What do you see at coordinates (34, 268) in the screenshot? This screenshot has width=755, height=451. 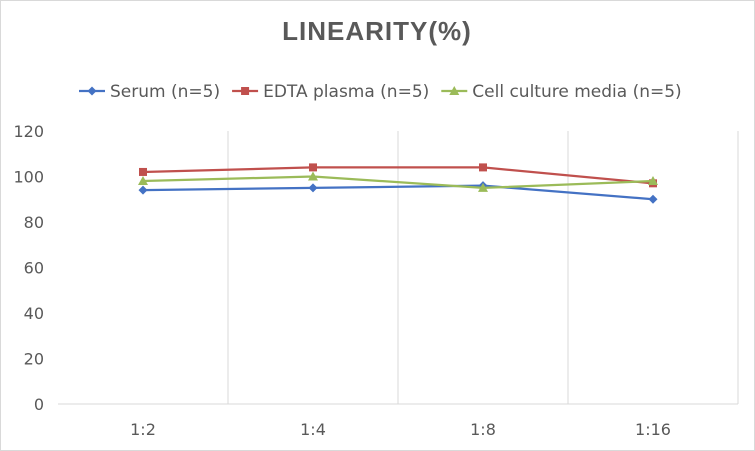 I see `y-tick-label: 60` at bounding box center [34, 268].